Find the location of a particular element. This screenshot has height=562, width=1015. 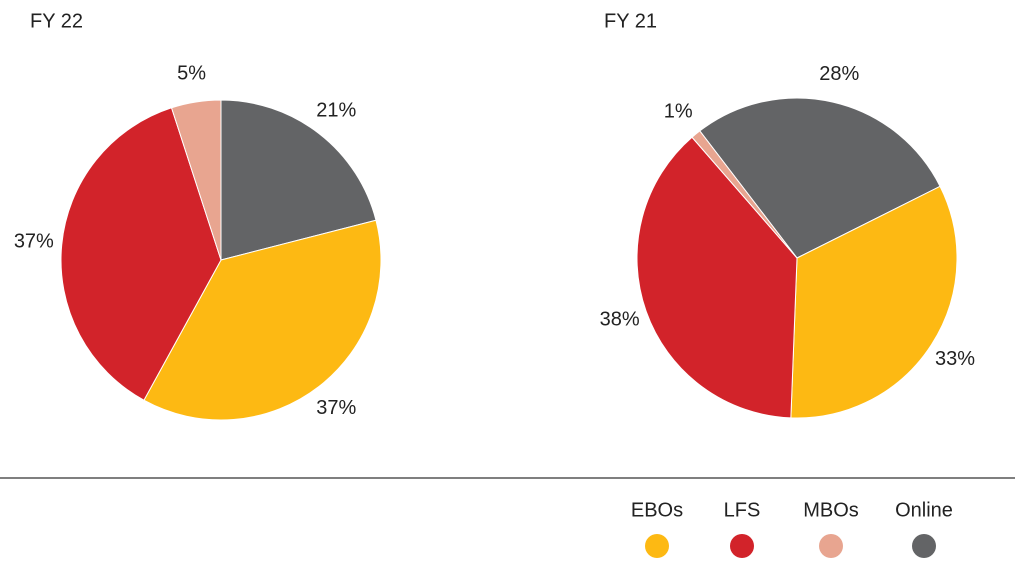

chart-title: FY 22 is located at coordinates (56, 21).